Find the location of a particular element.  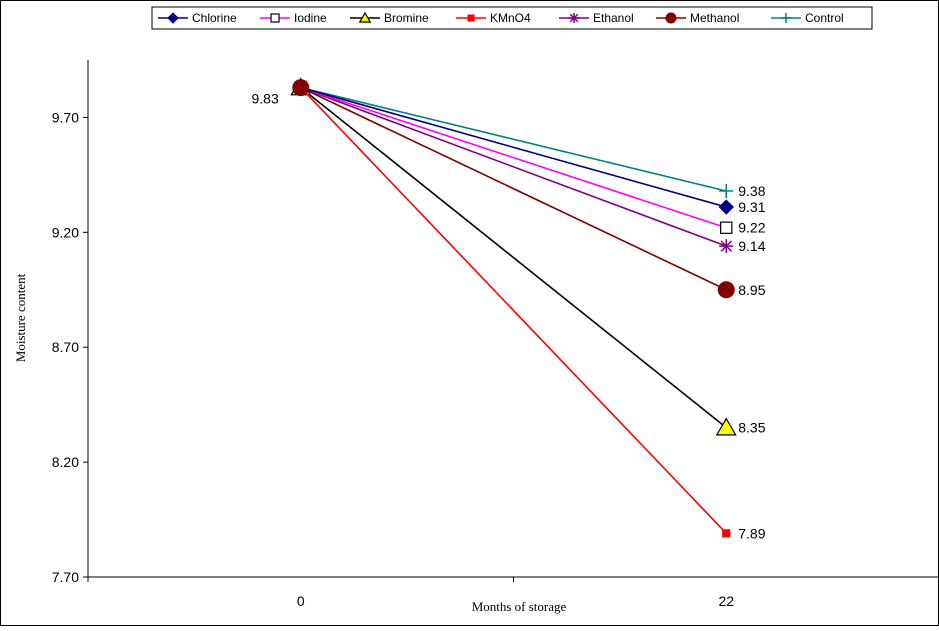

end-value-label: 8.35 is located at coordinates (751, 428).